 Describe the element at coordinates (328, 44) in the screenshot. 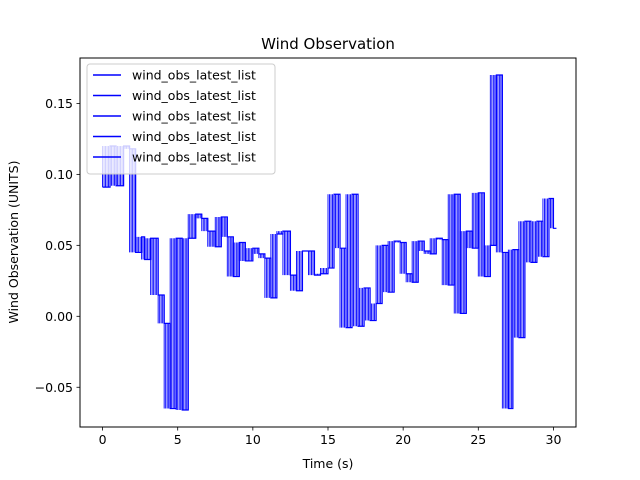

I see `chart-title: Wind Observation` at that location.